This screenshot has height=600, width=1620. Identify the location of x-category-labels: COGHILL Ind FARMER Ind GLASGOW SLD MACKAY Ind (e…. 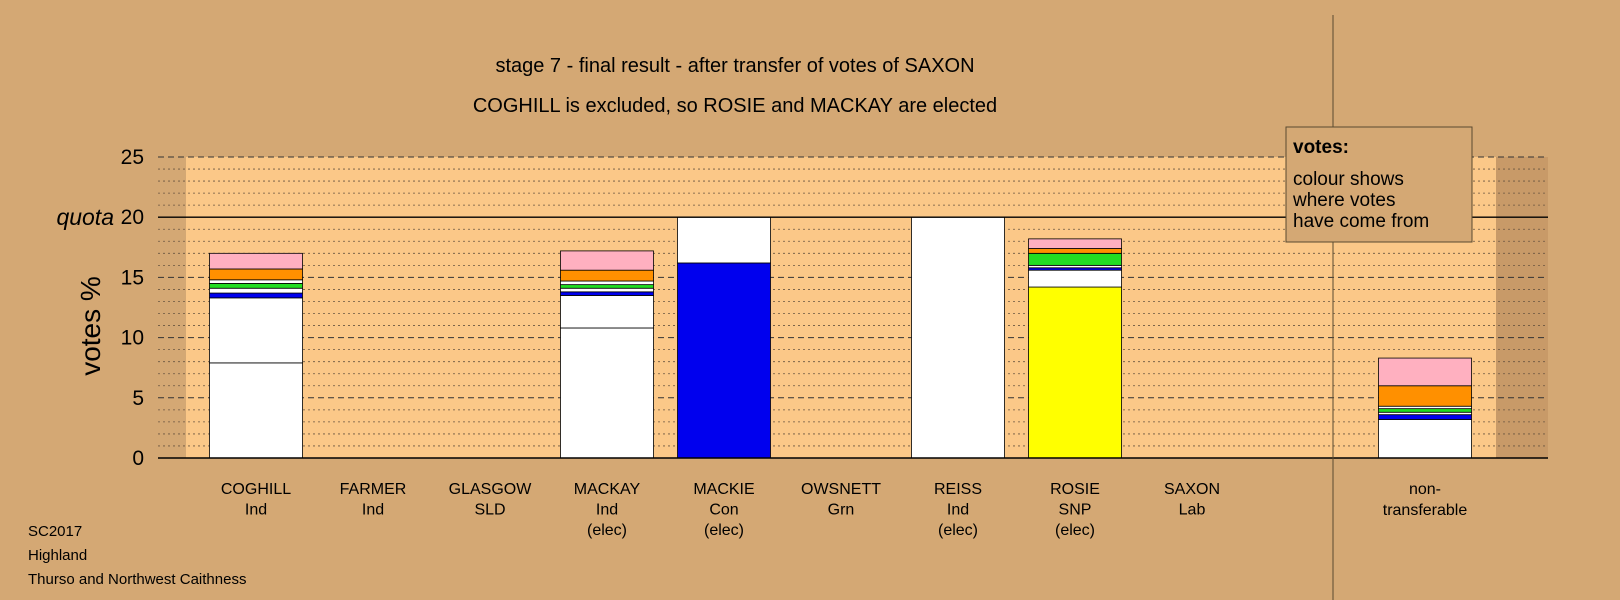
(720, 510).